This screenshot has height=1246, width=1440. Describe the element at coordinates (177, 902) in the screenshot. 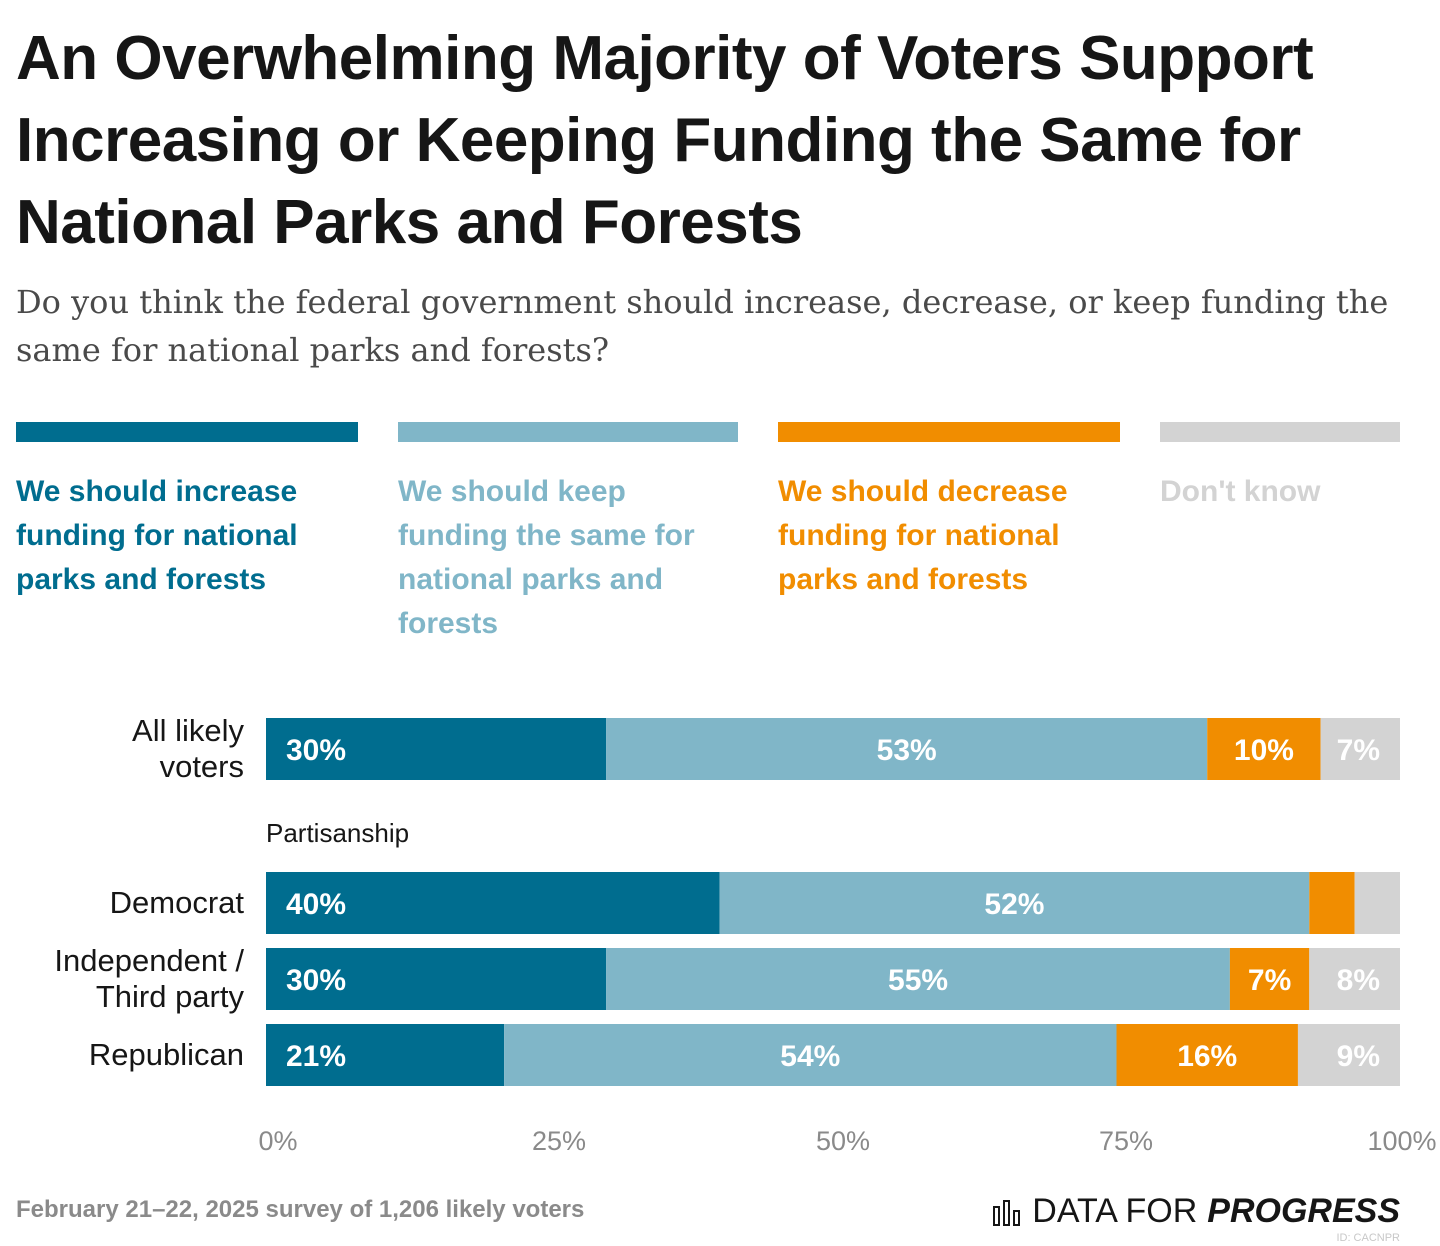

I see `category-label-democrat: Democrat` at that location.